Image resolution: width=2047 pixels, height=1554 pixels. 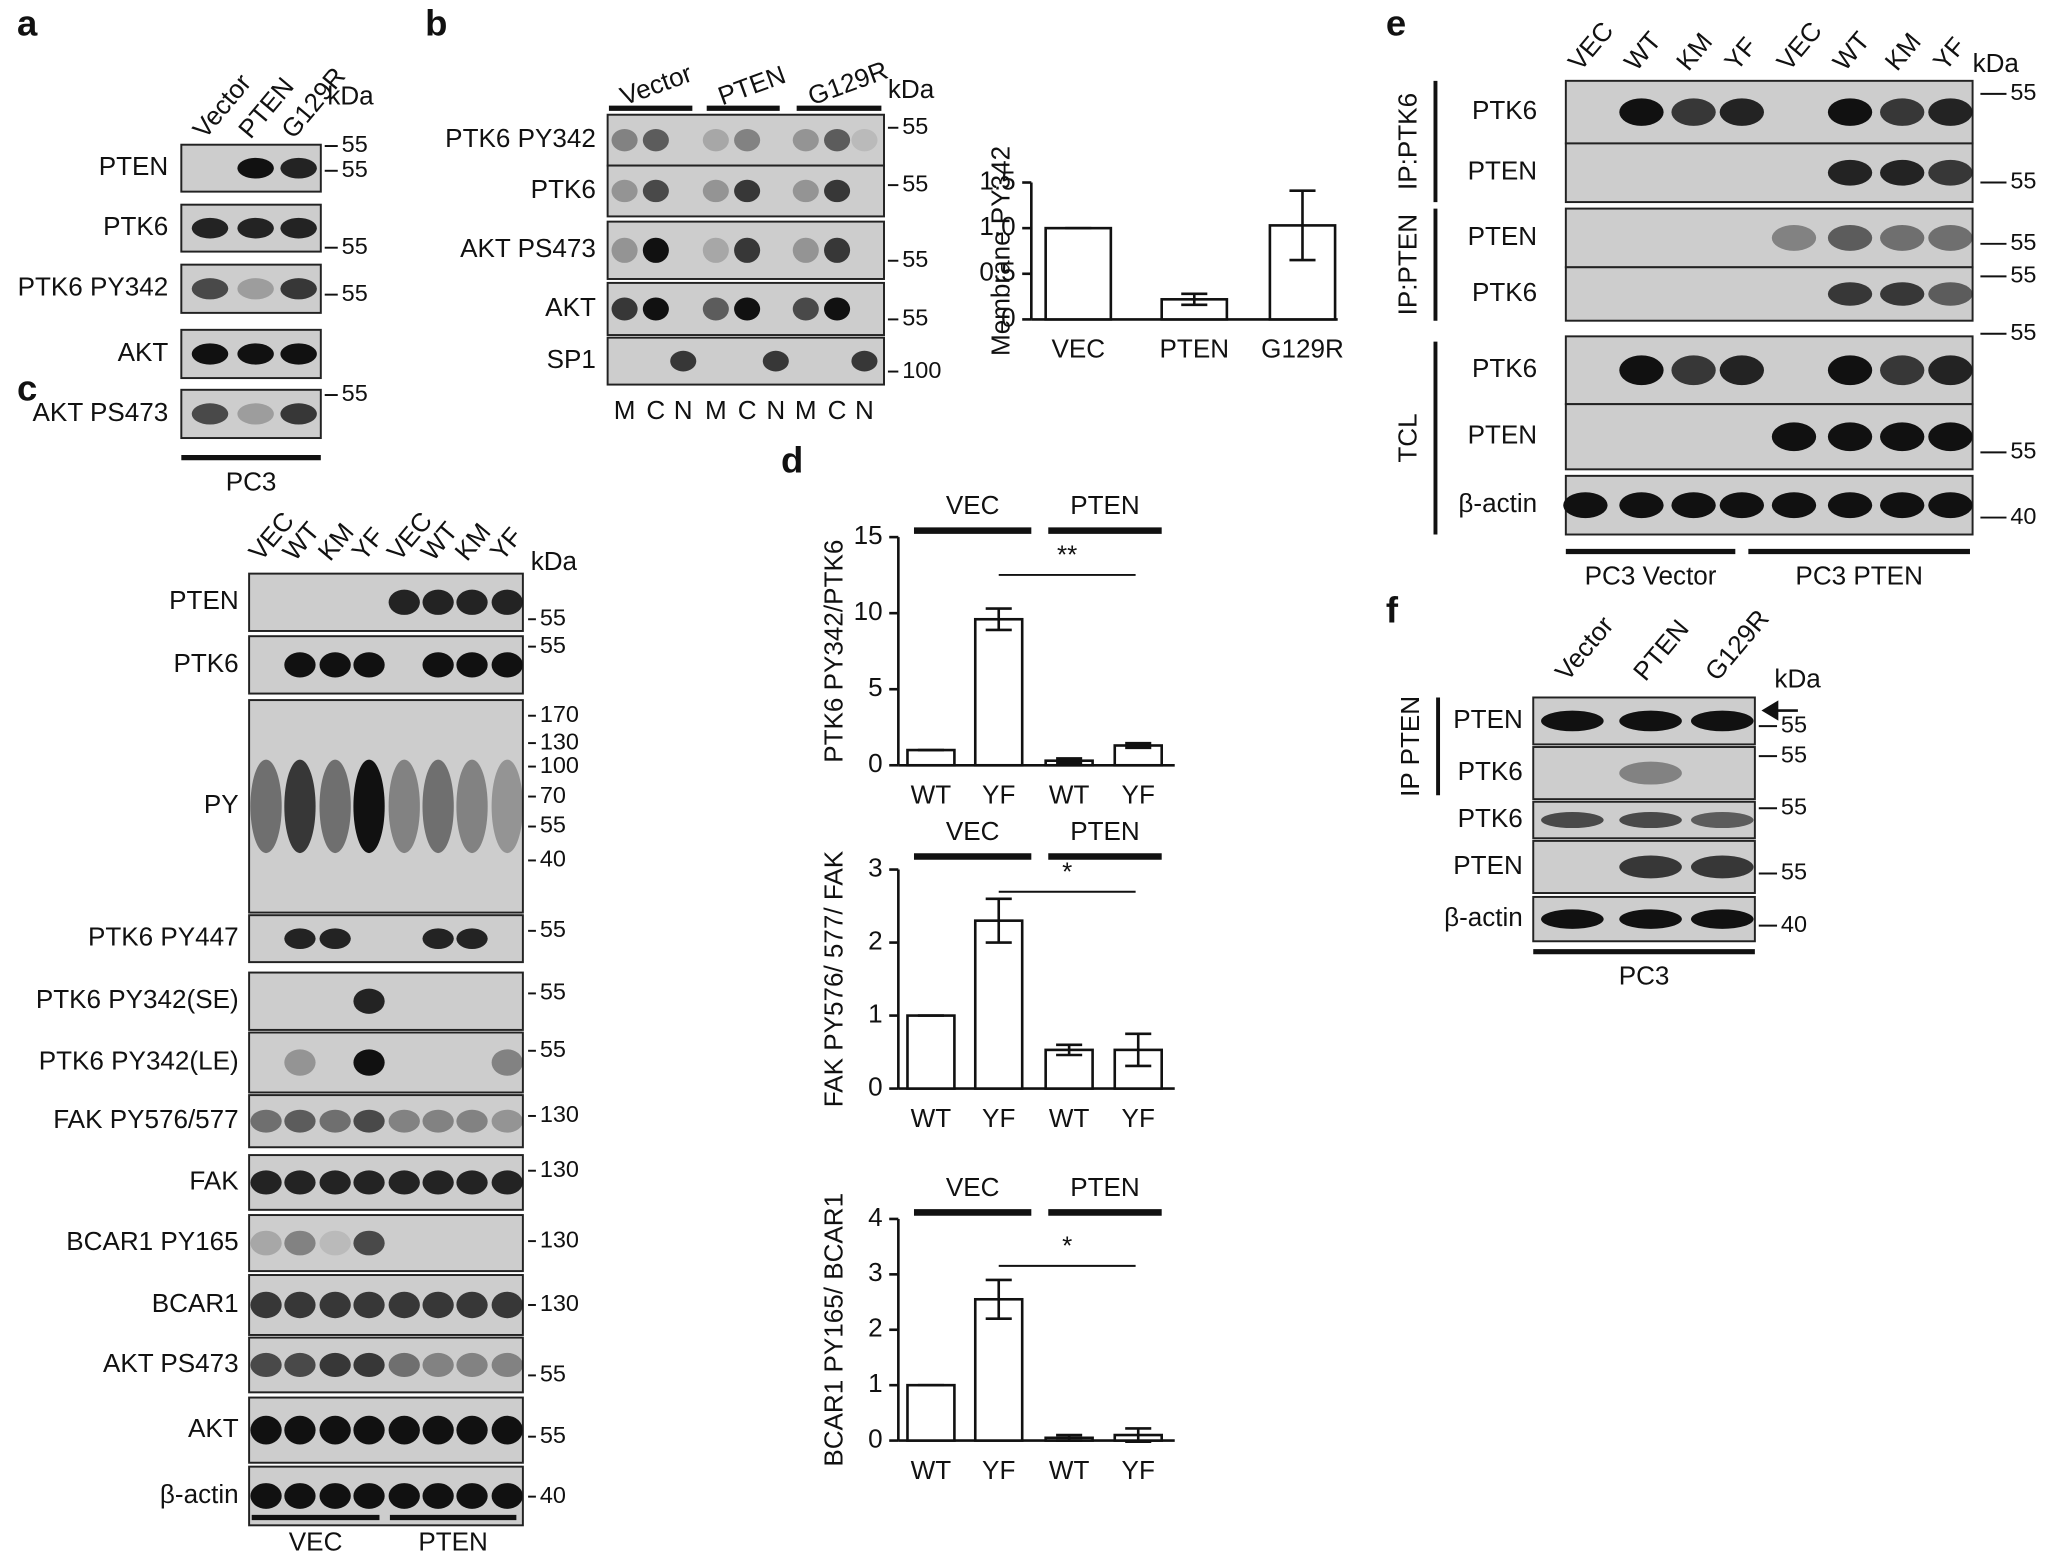 I want to click on panel-letter: b, so click(x=436, y=23).